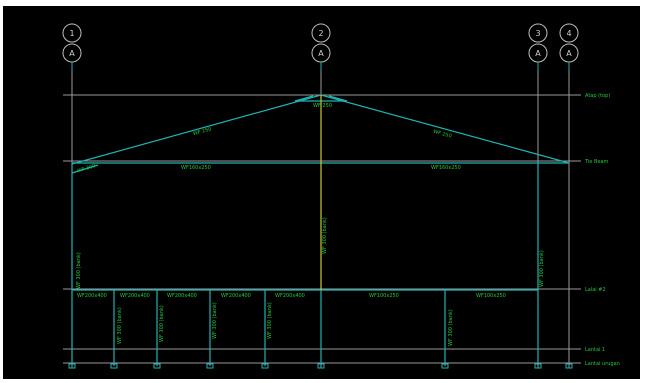  I want to click on label-ridge: WF 250, so click(322, 106).